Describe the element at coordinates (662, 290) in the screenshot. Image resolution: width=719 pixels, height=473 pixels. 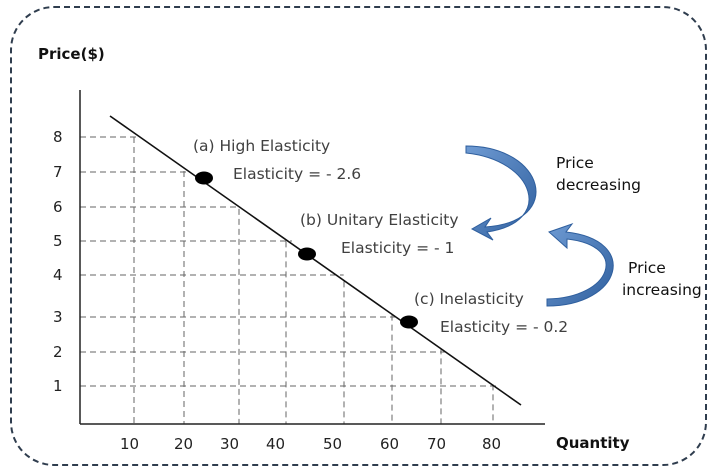
I see `price-increasing-line2: increasing` at that location.